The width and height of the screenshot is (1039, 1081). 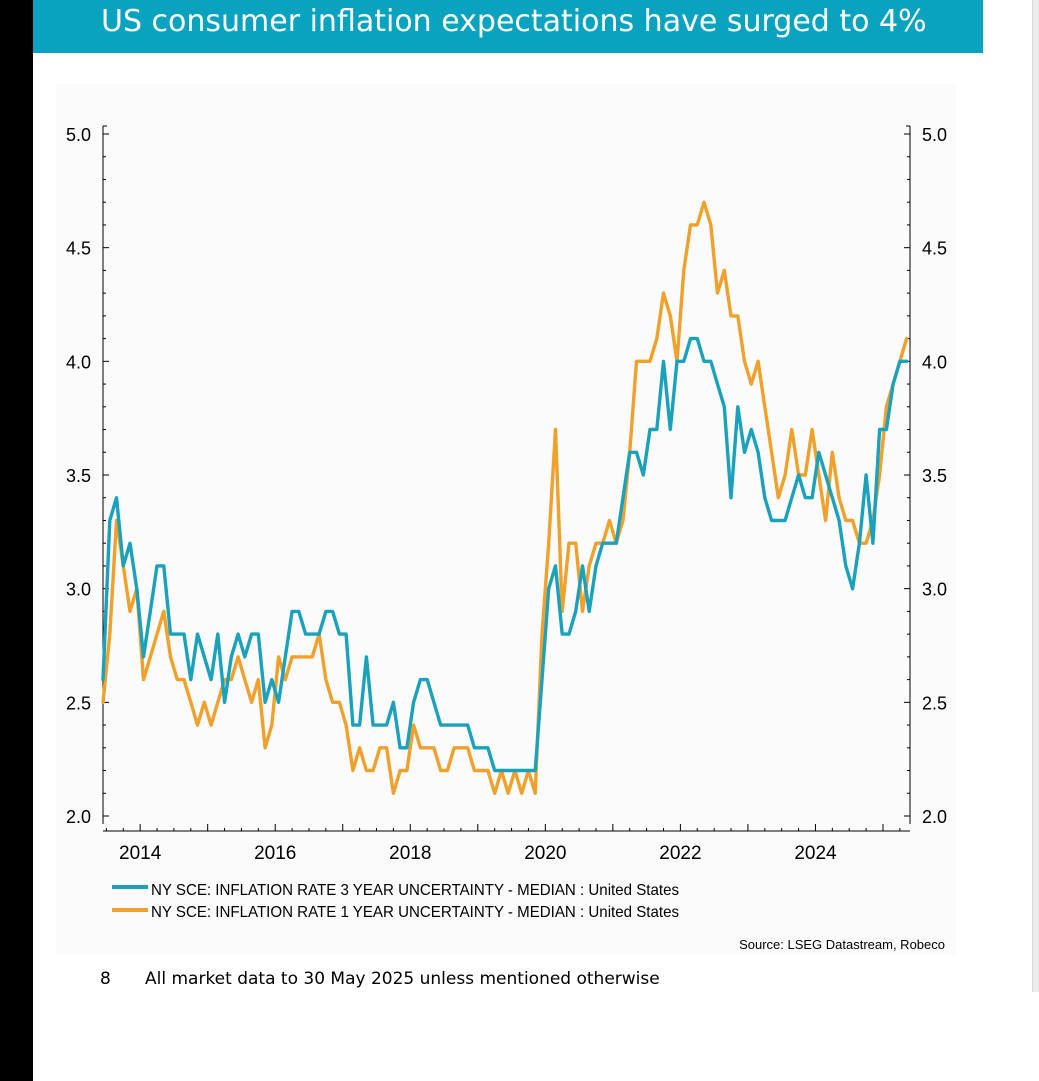 I want to click on y-tick-label-right: 3.5, so click(x=934, y=476).